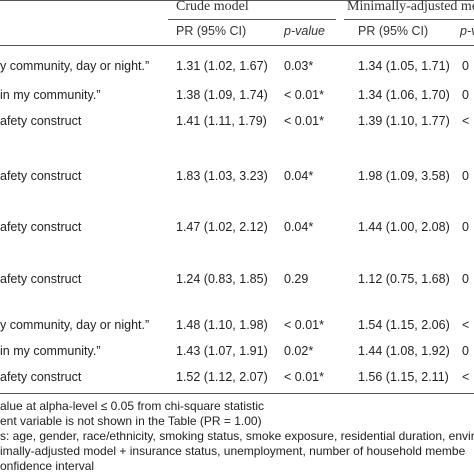 Image resolution: width=474 pixels, height=474 pixels. I want to click on footnote-5: onfidence interval, so click(47, 466).